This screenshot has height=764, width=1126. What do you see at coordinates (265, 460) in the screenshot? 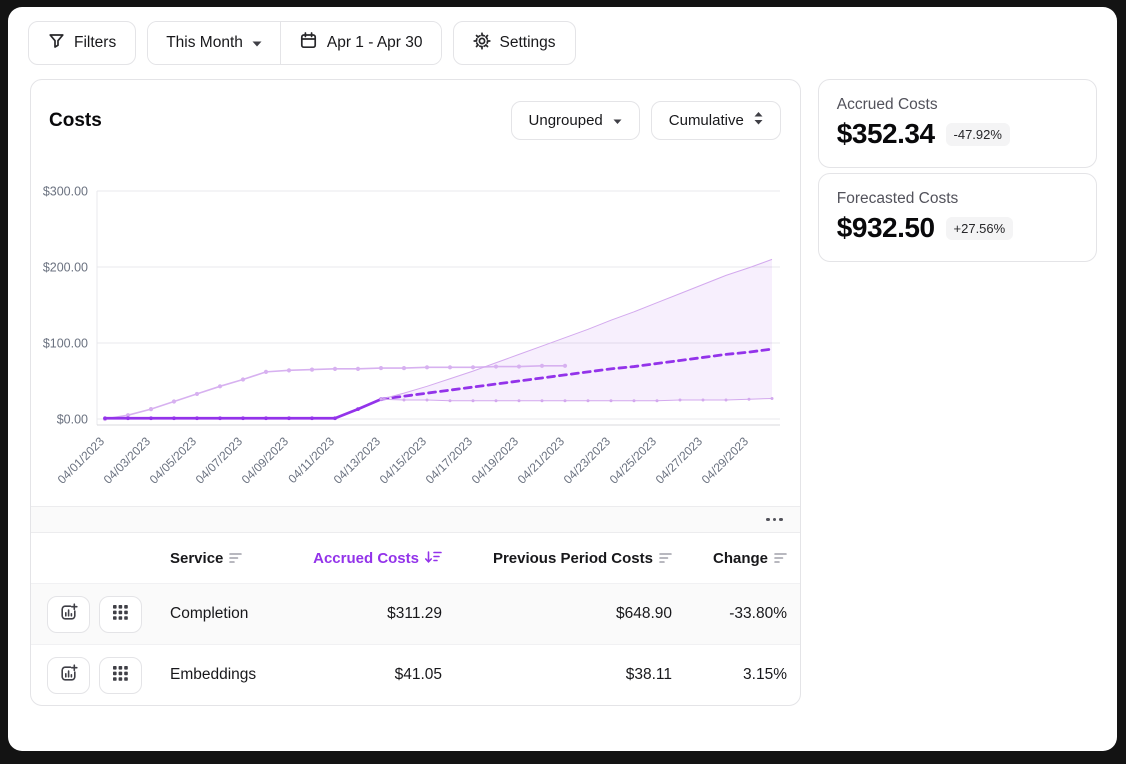
I see `svg-text: 04/09/2023` at bounding box center [265, 460].